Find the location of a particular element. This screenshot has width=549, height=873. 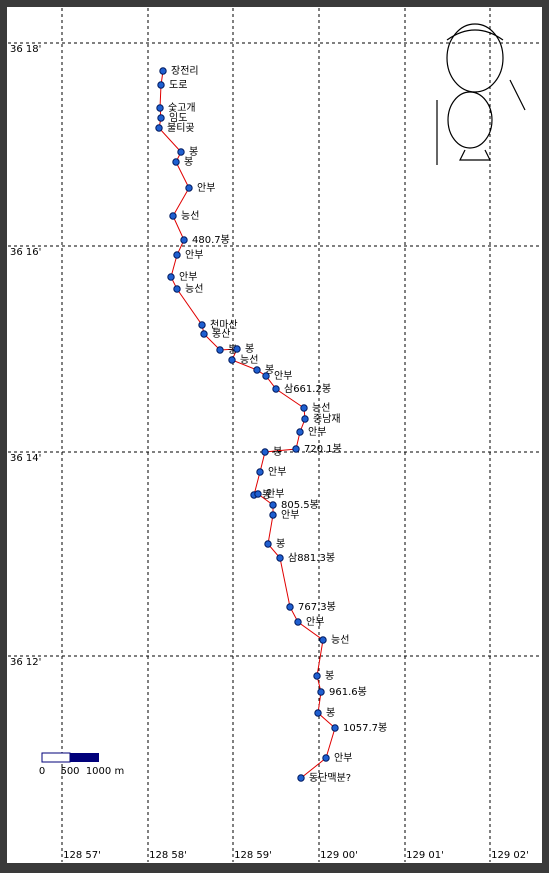

lon-label: 128 58' is located at coordinates (168, 855).